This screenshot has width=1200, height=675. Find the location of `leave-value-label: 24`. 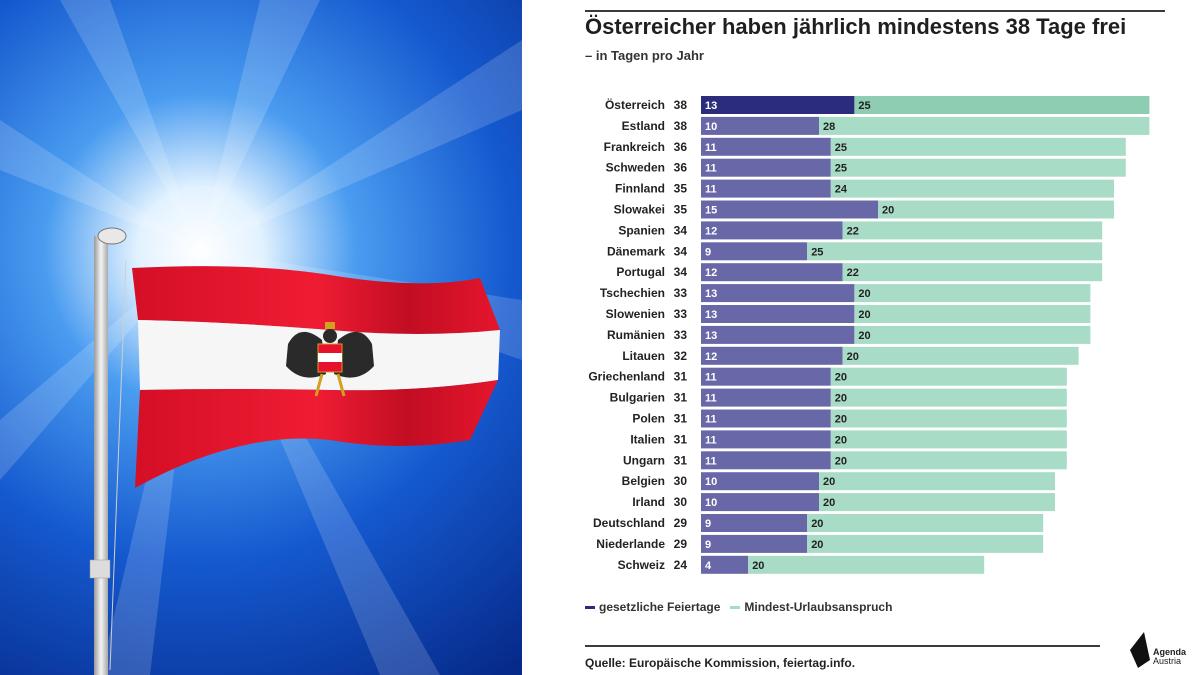

leave-value-label: 24 is located at coordinates (841, 190).